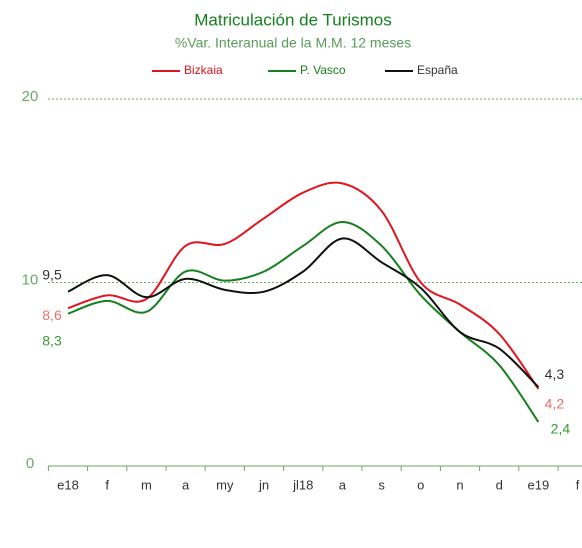  I want to click on chart-subtitle: %Var. Interanual de la M.M. 12 meses, so click(293, 43).